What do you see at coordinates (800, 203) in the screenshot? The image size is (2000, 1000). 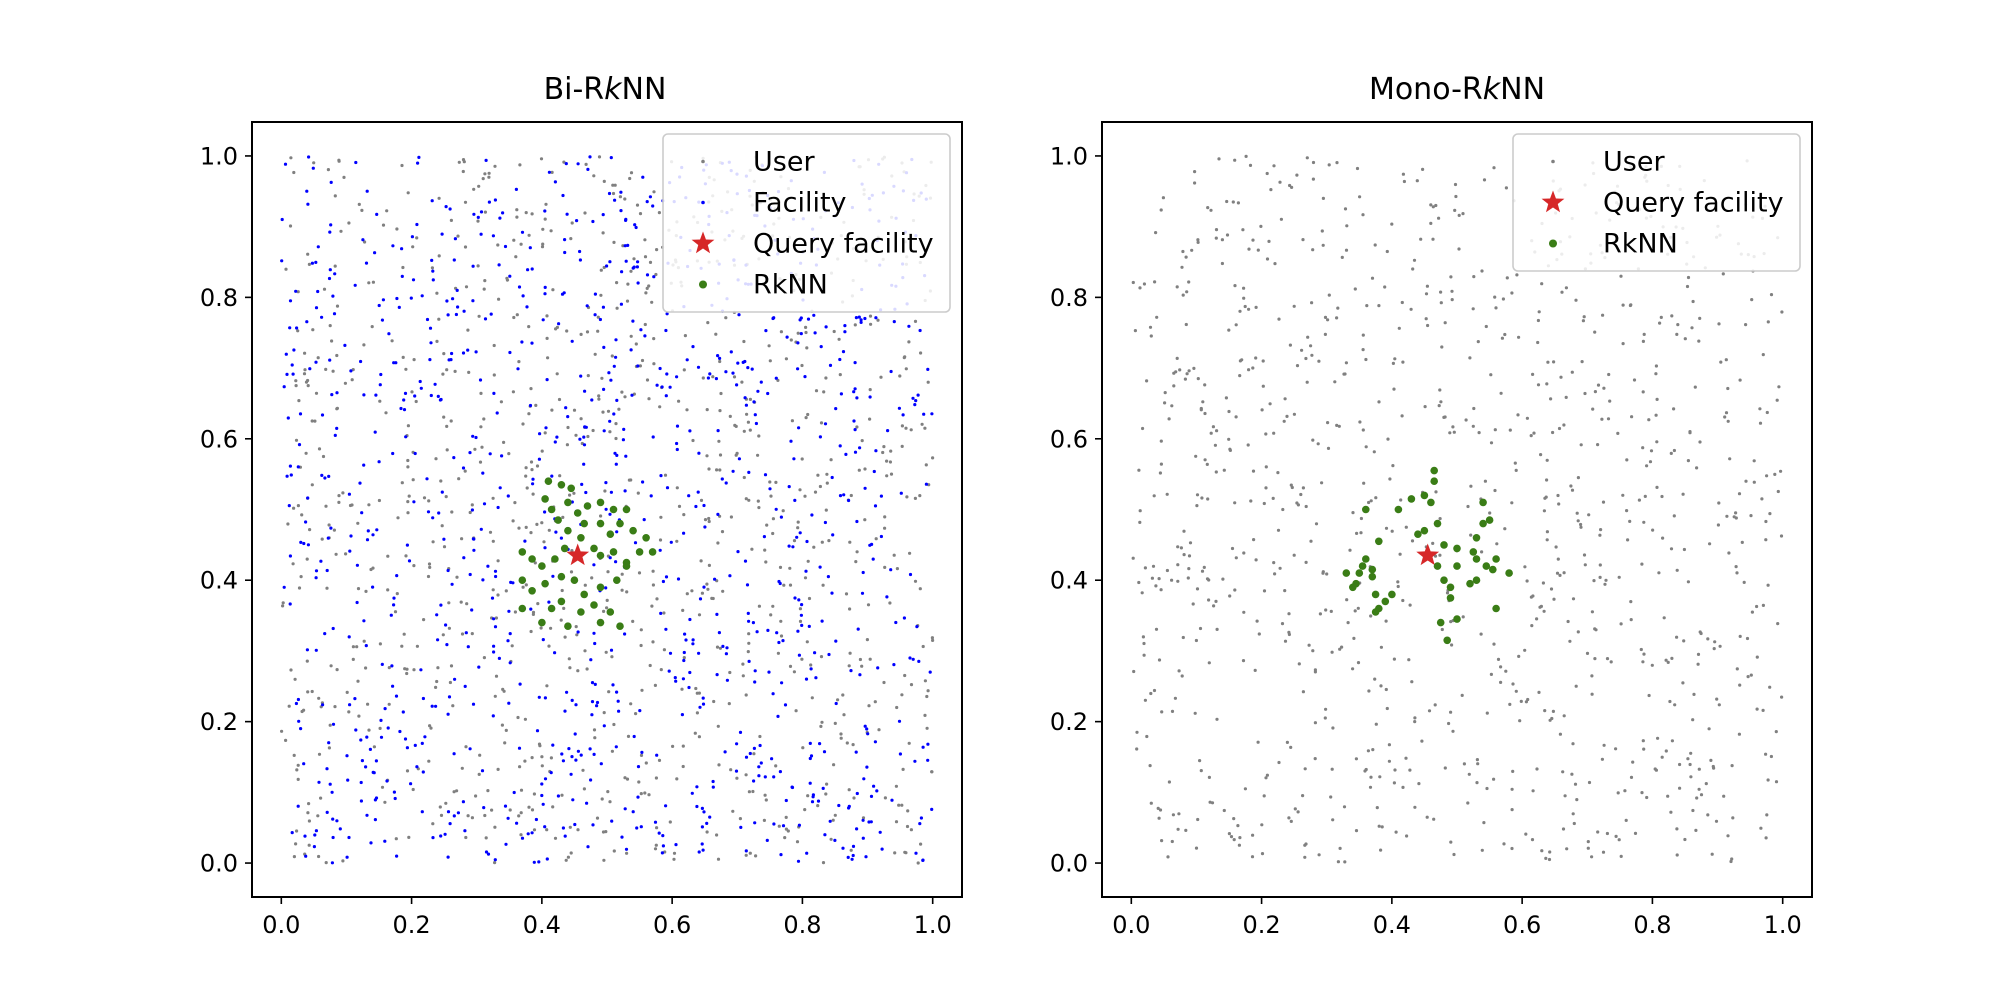 I see `bi-rknn-legend-facility-label: Facility` at bounding box center [800, 203].